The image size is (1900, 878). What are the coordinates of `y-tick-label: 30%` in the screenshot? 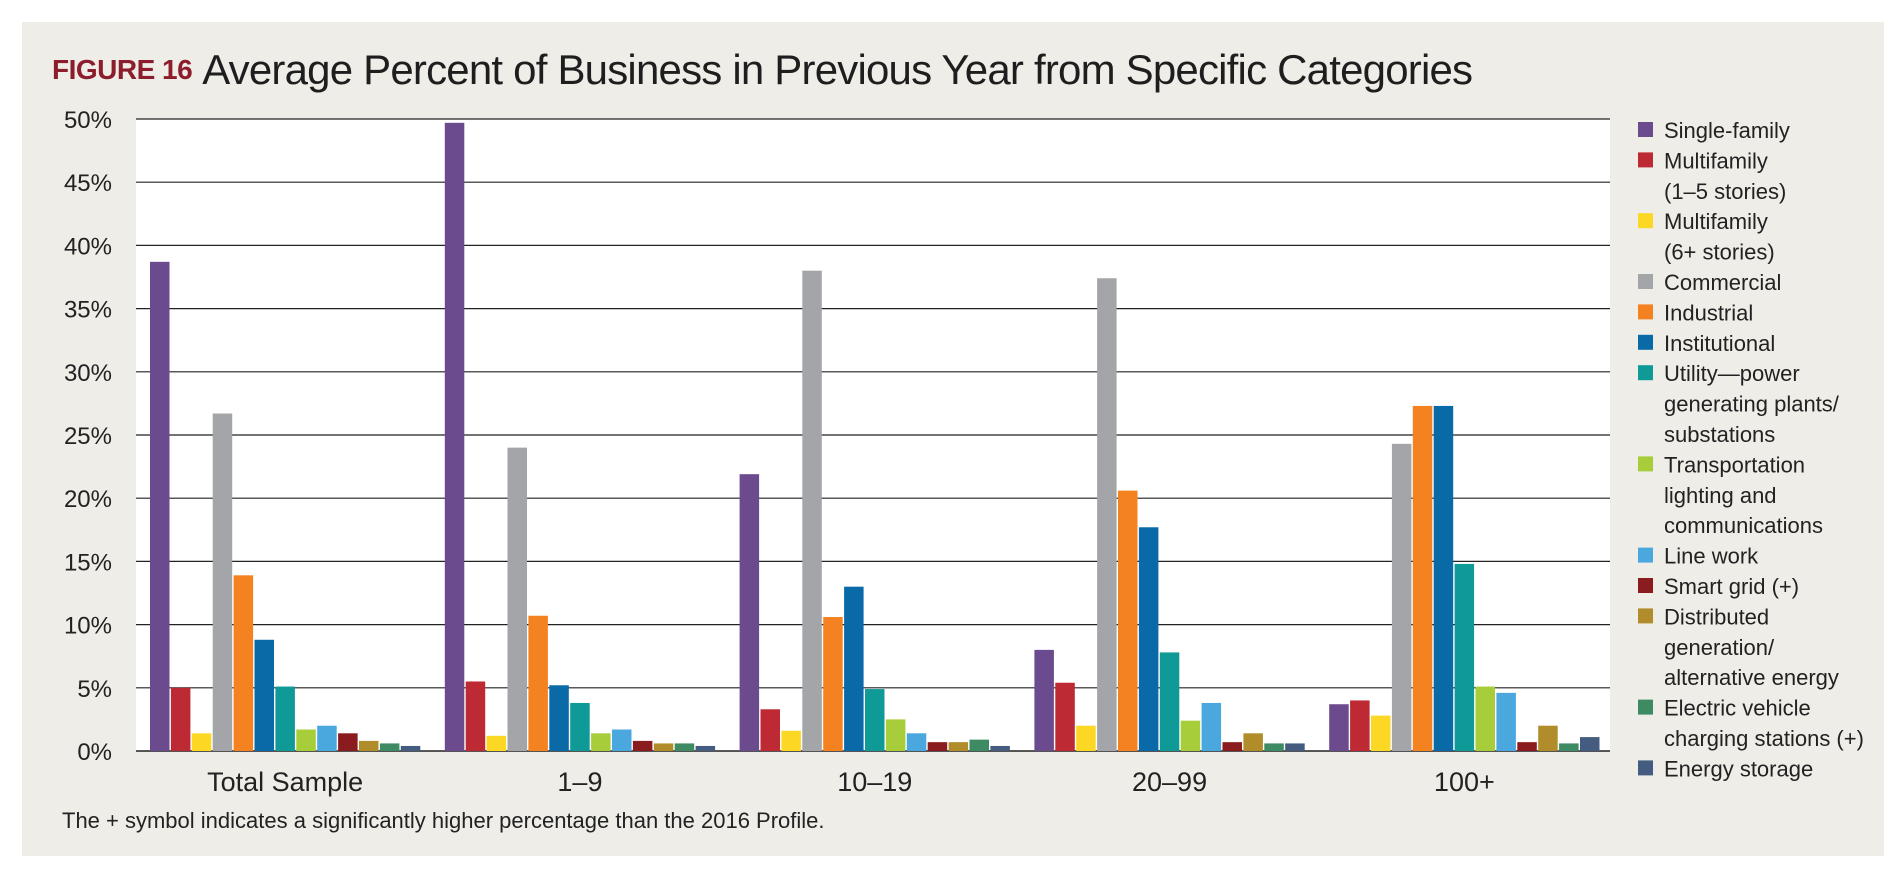 It's located at (88, 373).